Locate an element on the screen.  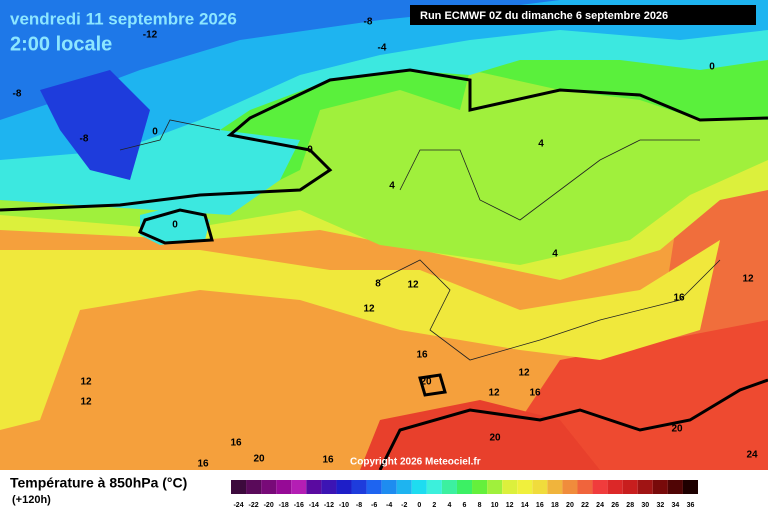
colorbar-tick-label: -22 is located at coordinates (254, 505).